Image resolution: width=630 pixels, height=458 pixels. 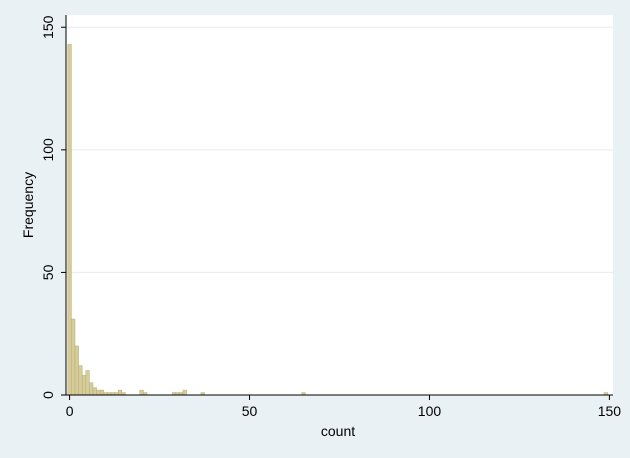 What do you see at coordinates (70, 411) in the screenshot?
I see `x-tick-label-0: 0` at bounding box center [70, 411].